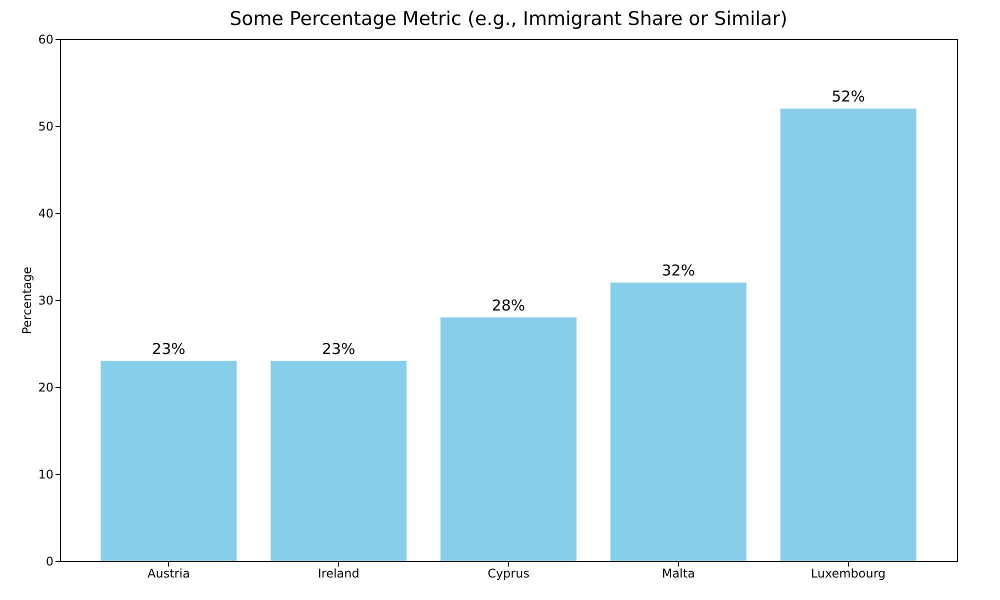  What do you see at coordinates (509, 305) in the screenshot?
I see `data-label: 28%` at bounding box center [509, 305].